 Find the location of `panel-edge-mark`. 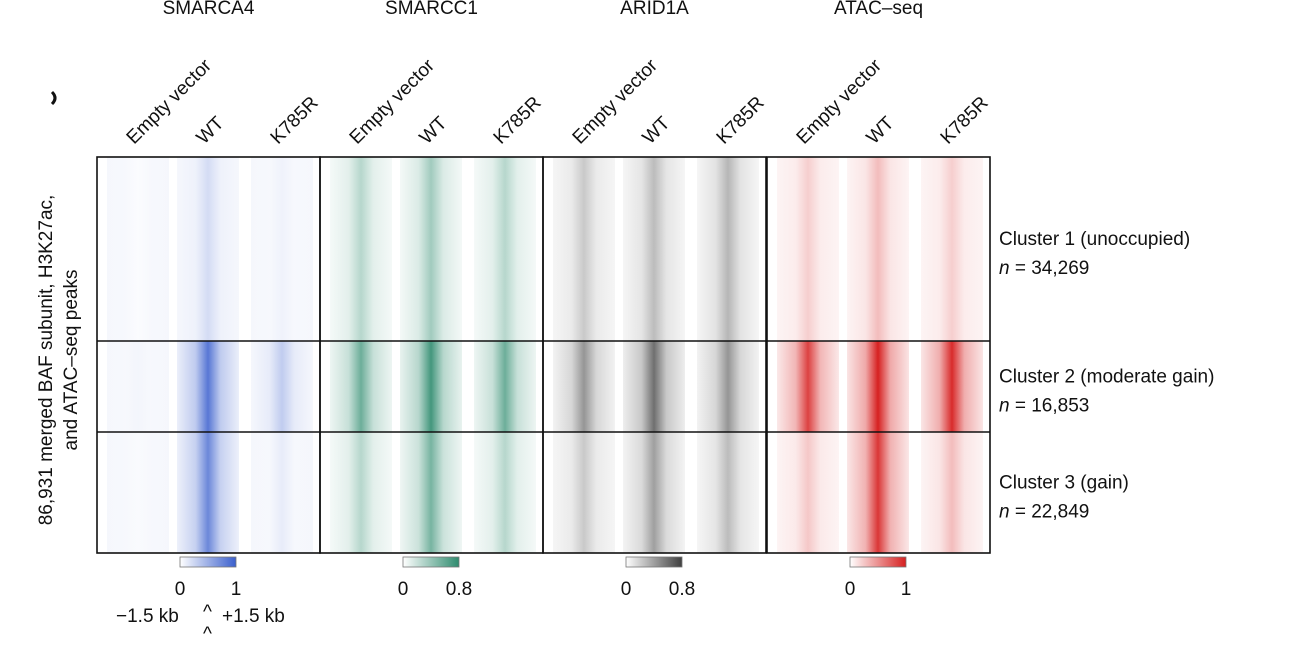

panel-edge-mark is located at coordinates (53, 98).